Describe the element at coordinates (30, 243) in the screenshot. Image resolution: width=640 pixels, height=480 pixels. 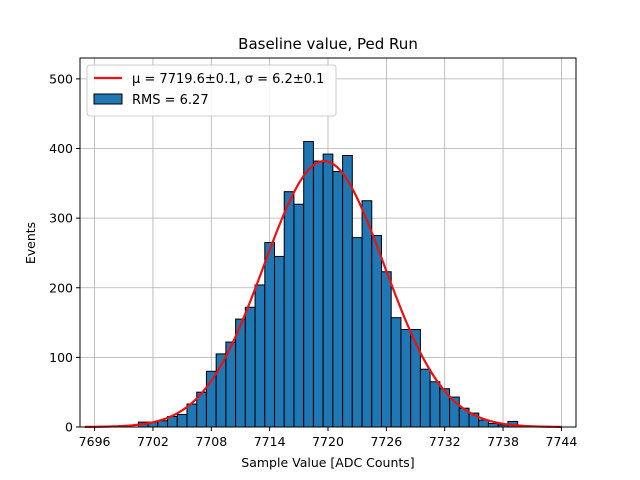
I see `y-axis-label: Events` at that location.